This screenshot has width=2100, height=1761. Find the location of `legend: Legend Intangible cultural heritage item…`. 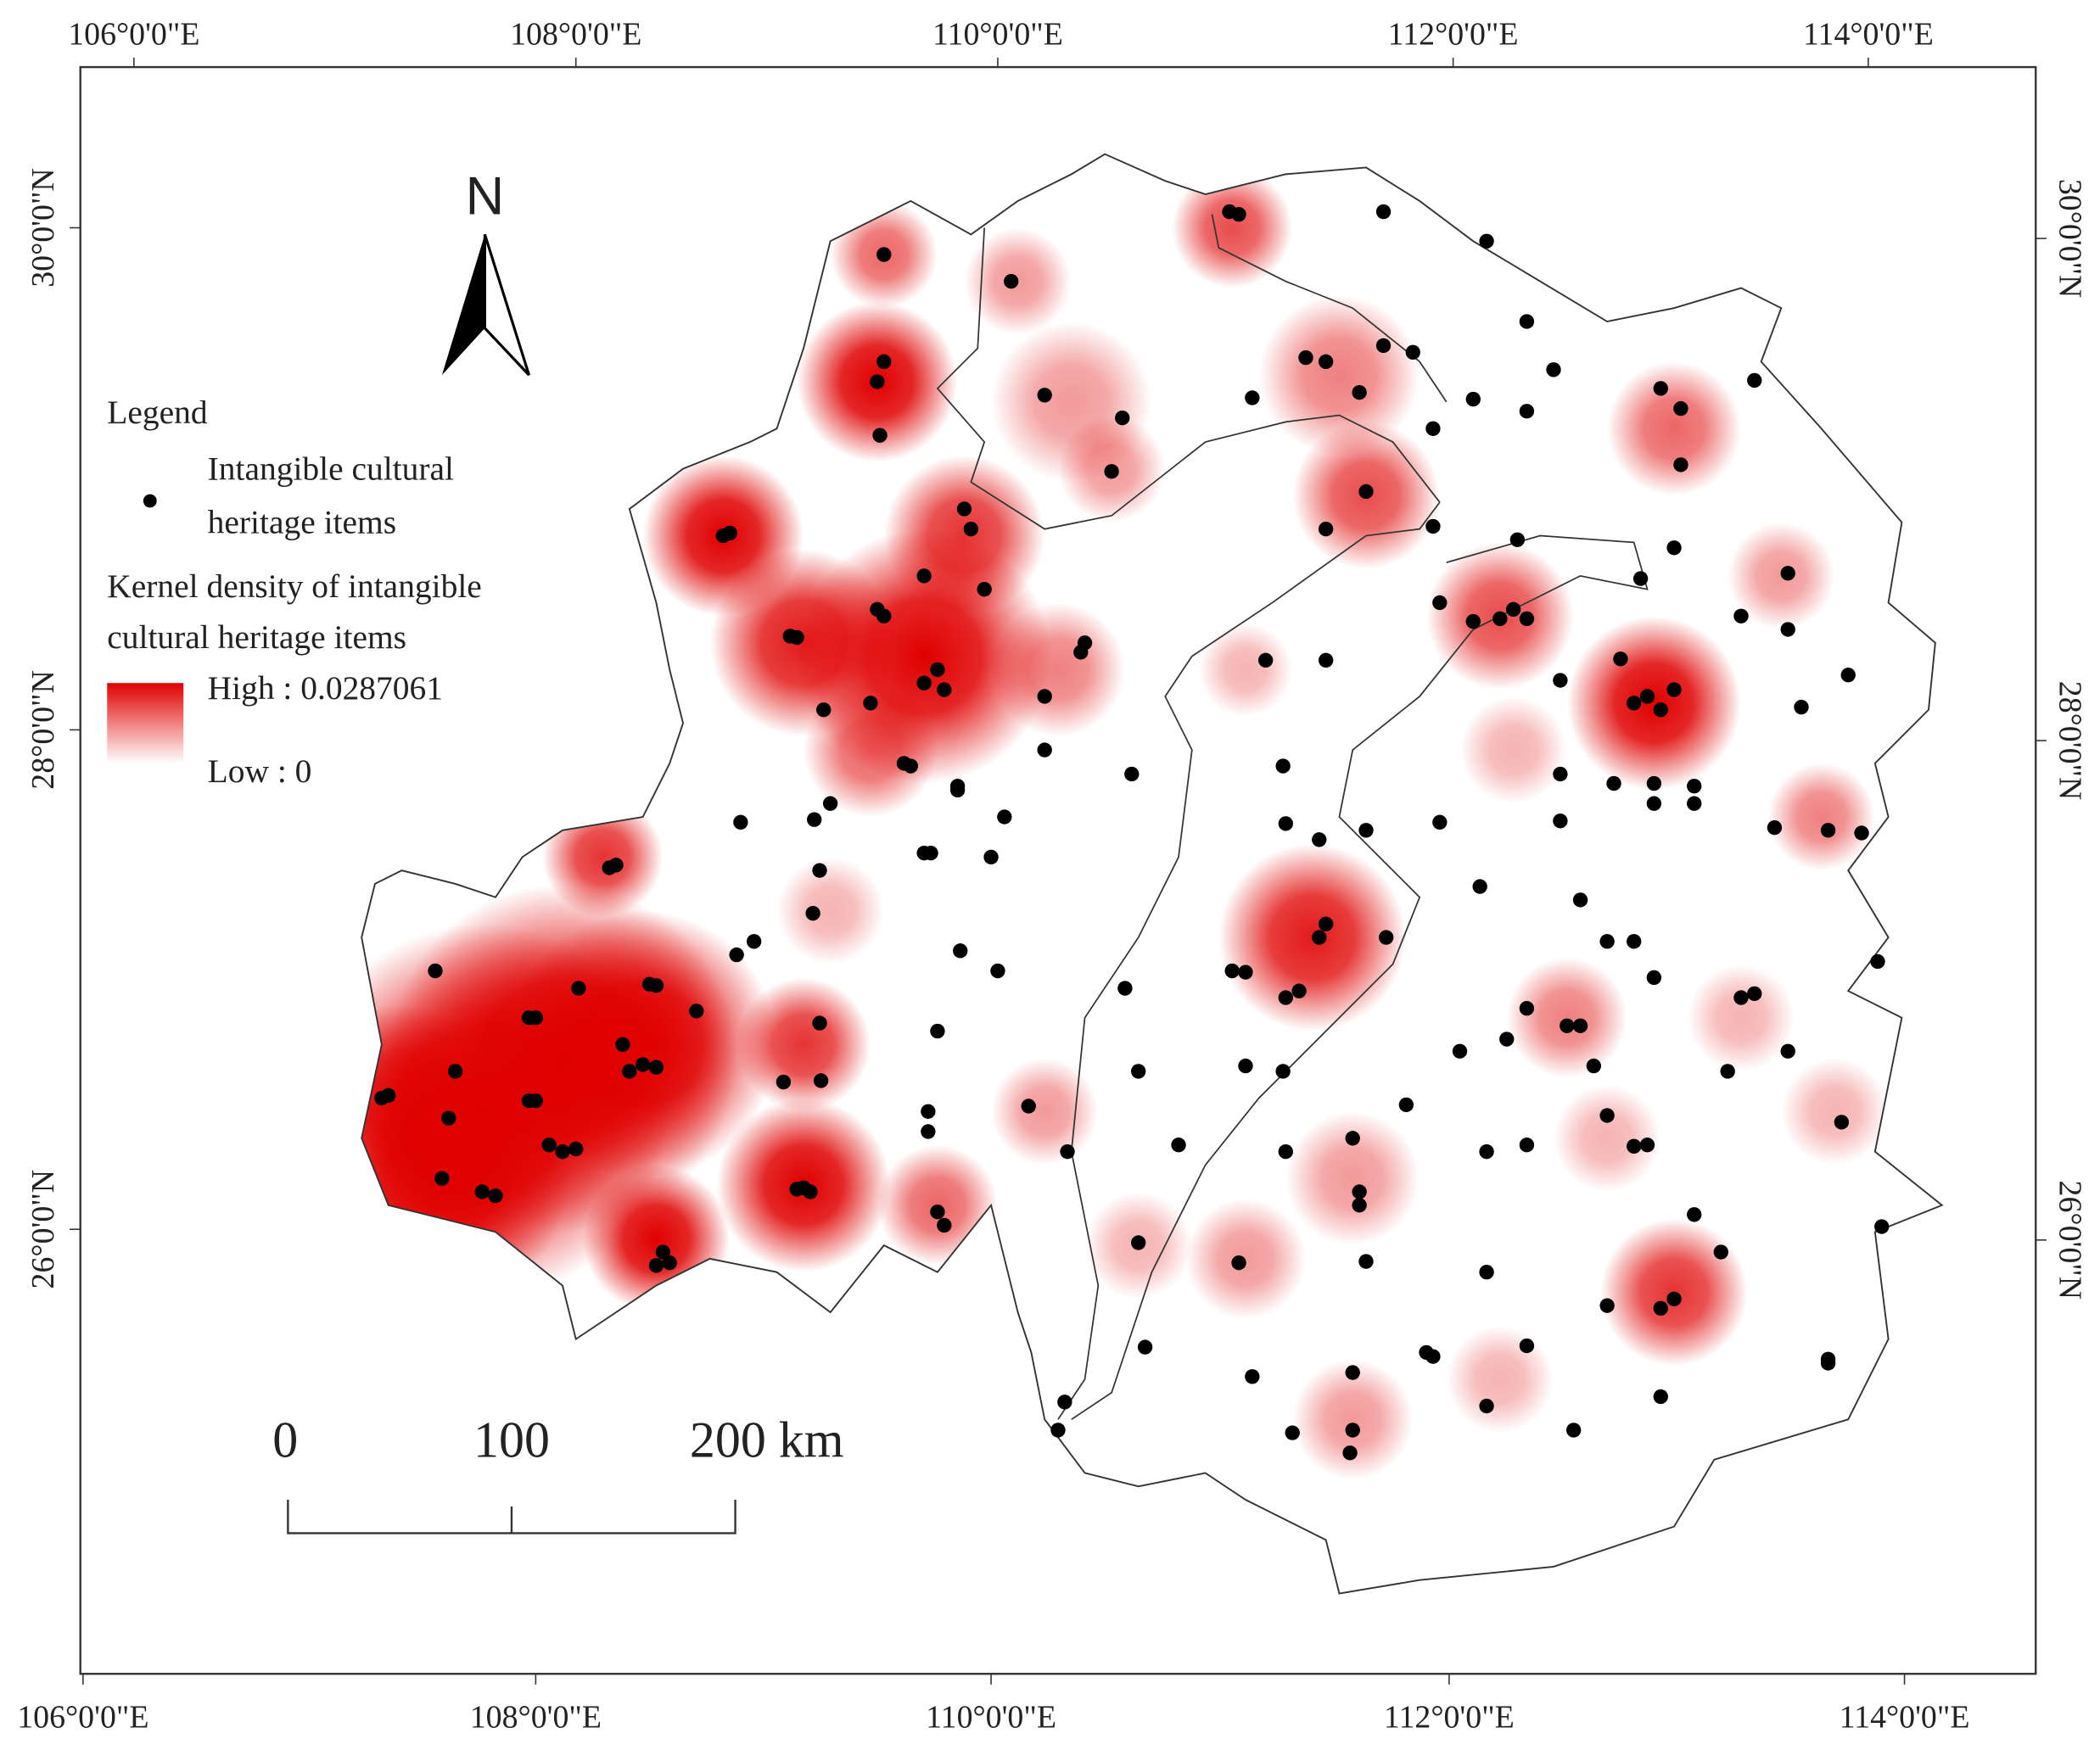

legend: Legend Intangible cultural heritage item… is located at coordinates (294, 592).